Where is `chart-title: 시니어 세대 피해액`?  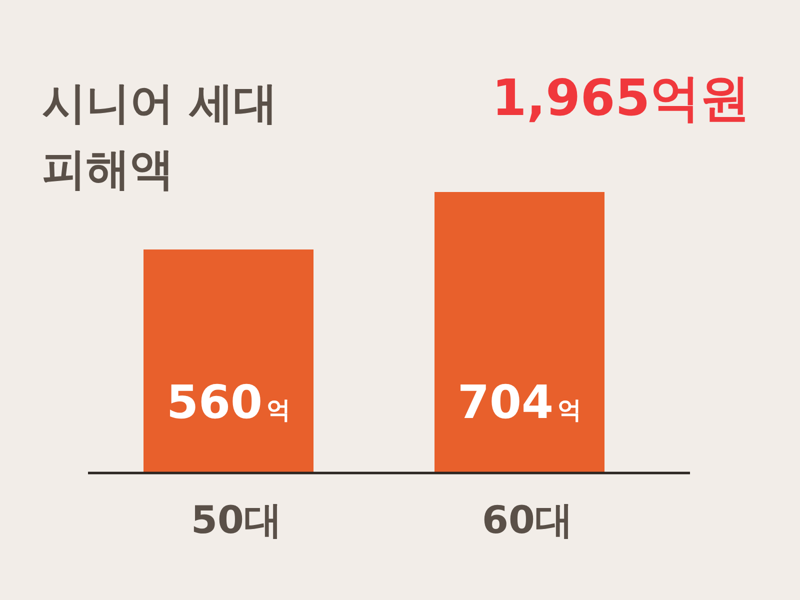
chart-title: 시니어 세대 피해액 is located at coordinates (160, 136).